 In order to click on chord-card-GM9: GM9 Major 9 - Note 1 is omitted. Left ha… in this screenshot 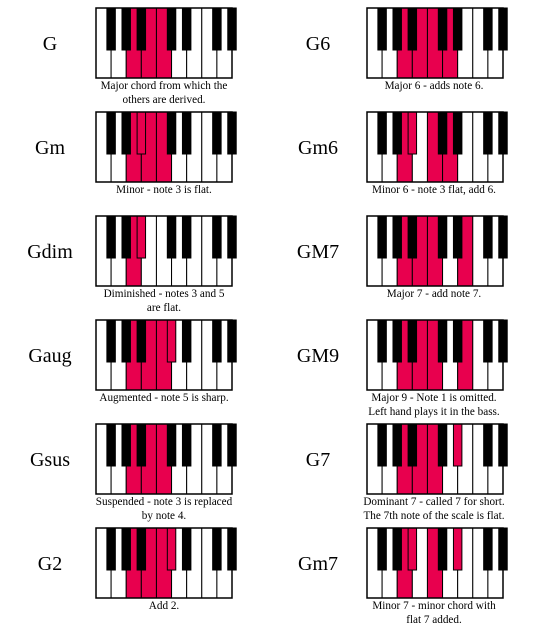, I will do `click(402, 365)`.